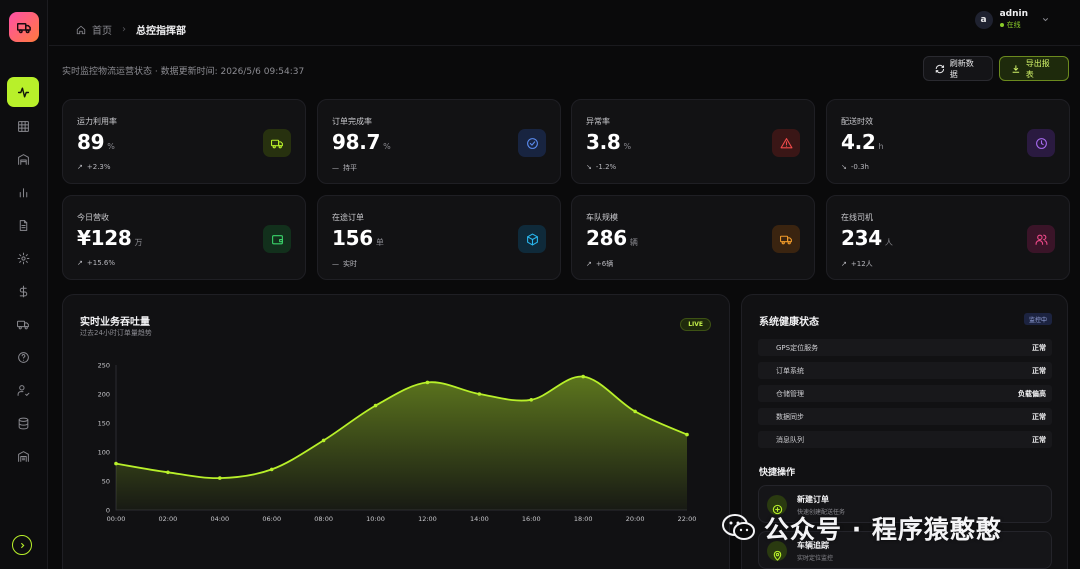 The image size is (1080, 569). What do you see at coordinates (905, 393) in the screenshot?
I see `health-row: 仓储管理 负载偏高` at bounding box center [905, 393].